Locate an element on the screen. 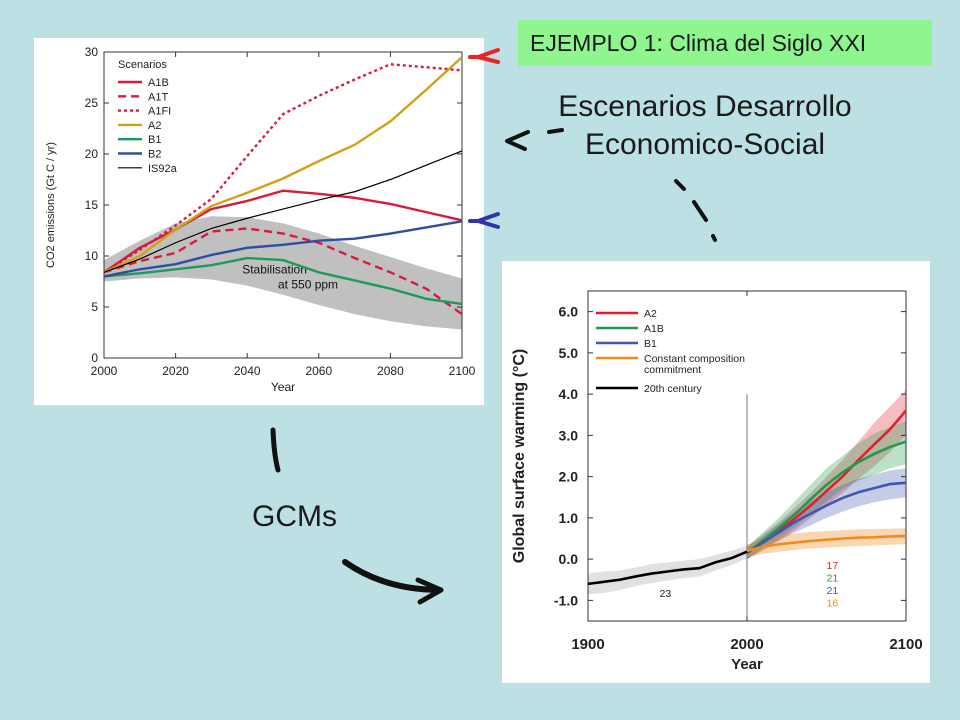  model-count-label: 16 is located at coordinates (833, 604).